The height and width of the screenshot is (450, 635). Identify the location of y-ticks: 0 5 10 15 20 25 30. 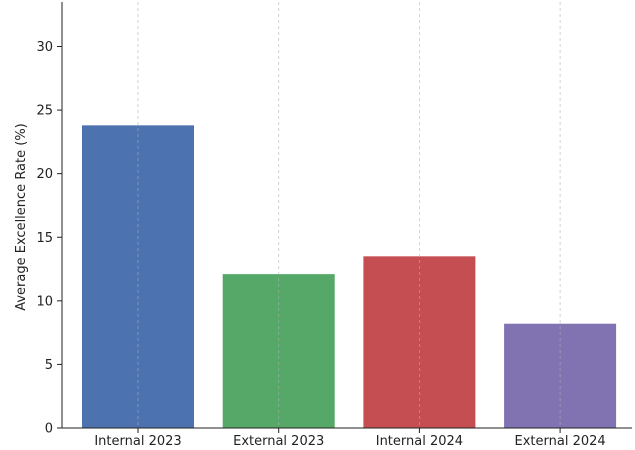
(49, 238).